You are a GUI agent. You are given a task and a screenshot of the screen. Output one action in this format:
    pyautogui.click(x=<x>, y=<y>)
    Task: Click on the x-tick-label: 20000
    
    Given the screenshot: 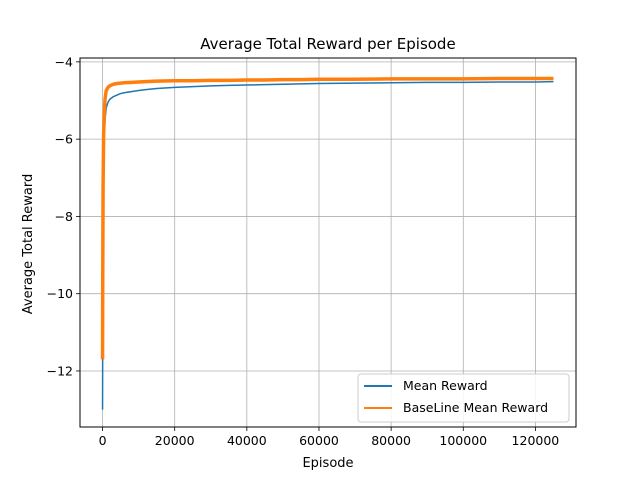 What is the action you would take?
    pyautogui.click(x=175, y=440)
    